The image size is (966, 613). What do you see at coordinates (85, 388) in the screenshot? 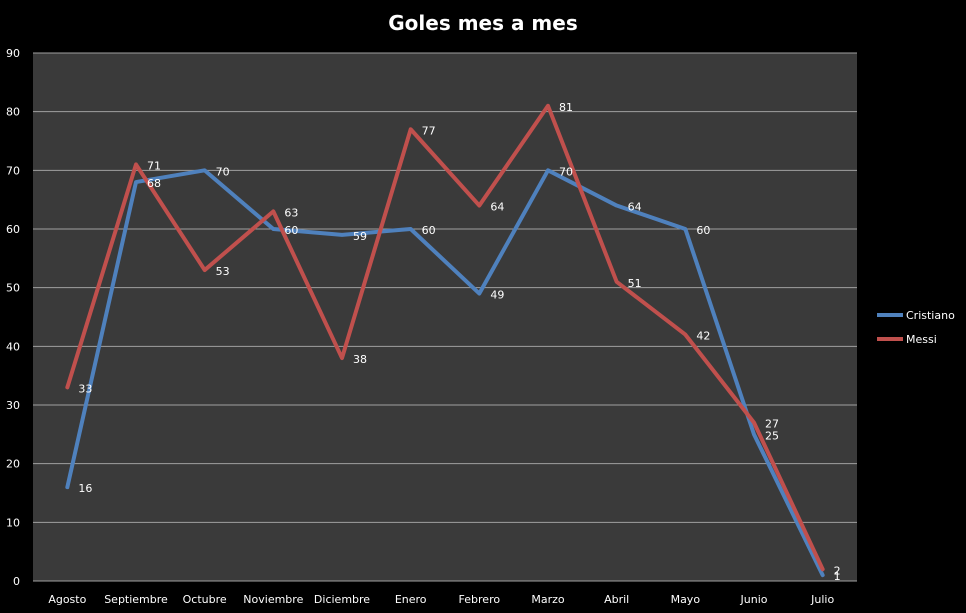
I see `data-label-messi: 33` at bounding box center [85, 388].